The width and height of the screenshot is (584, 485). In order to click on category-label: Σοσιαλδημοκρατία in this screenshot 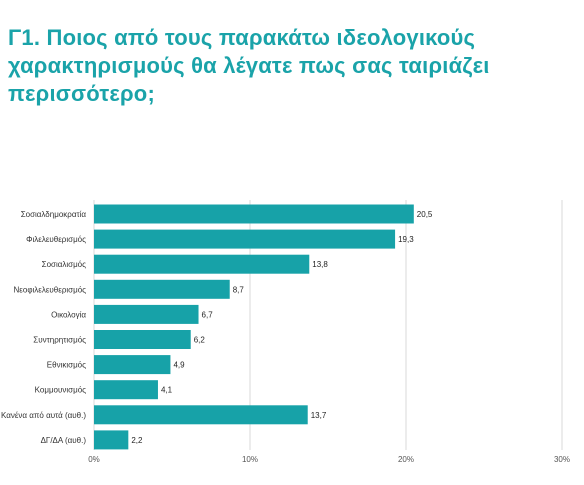, I will do `click(54, 214)`.